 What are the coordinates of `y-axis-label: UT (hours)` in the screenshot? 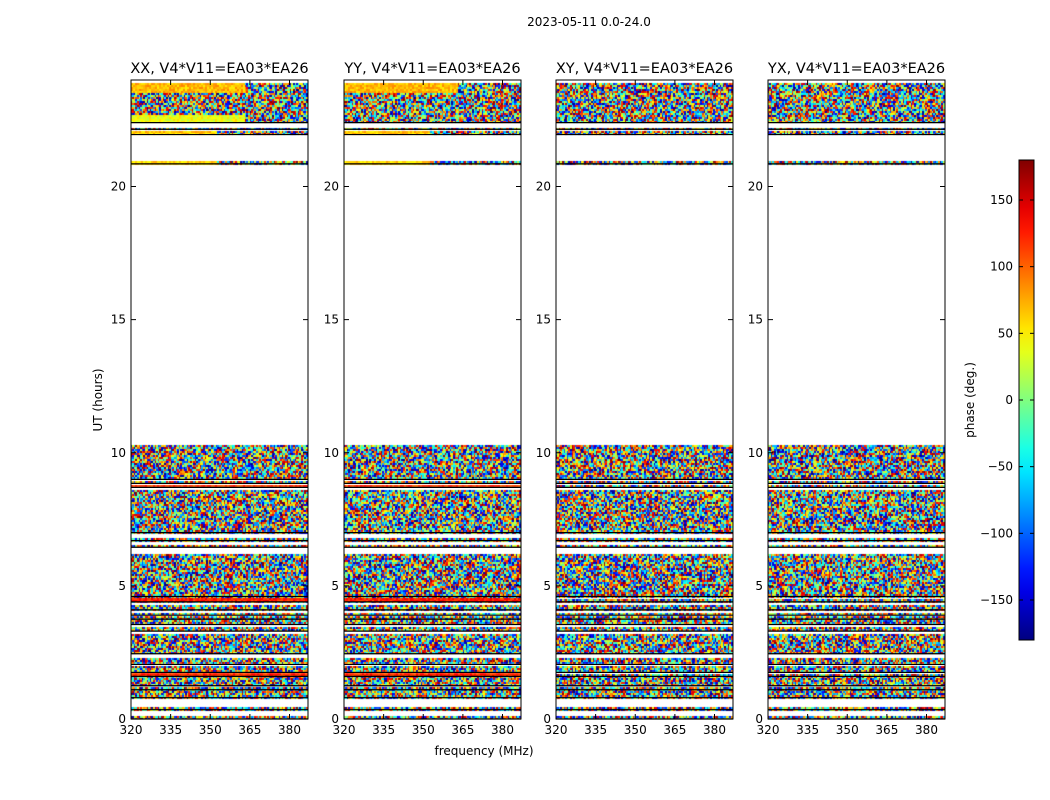 It's located at (98, 399).